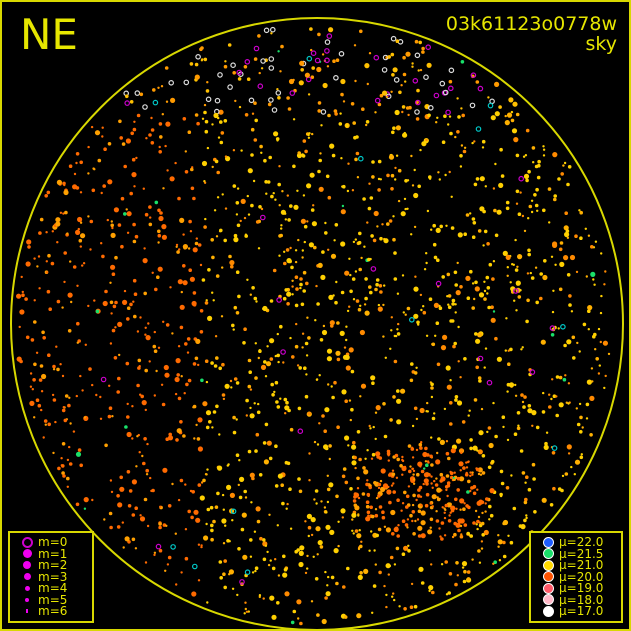 The height and width of the screenshot is (631, 631). What do you see at coordinates (51, 588) in the screenshot?
I see `legend-row: m=4` at bounding box center [51, 588].